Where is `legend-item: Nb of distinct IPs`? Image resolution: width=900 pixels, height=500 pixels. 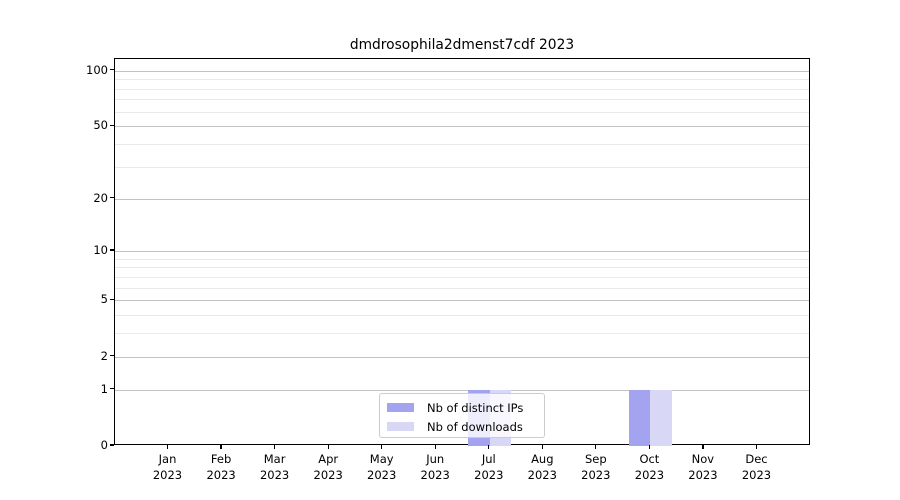 legend-item: Nb of distinct IPs is located at coordinates (465, 407).